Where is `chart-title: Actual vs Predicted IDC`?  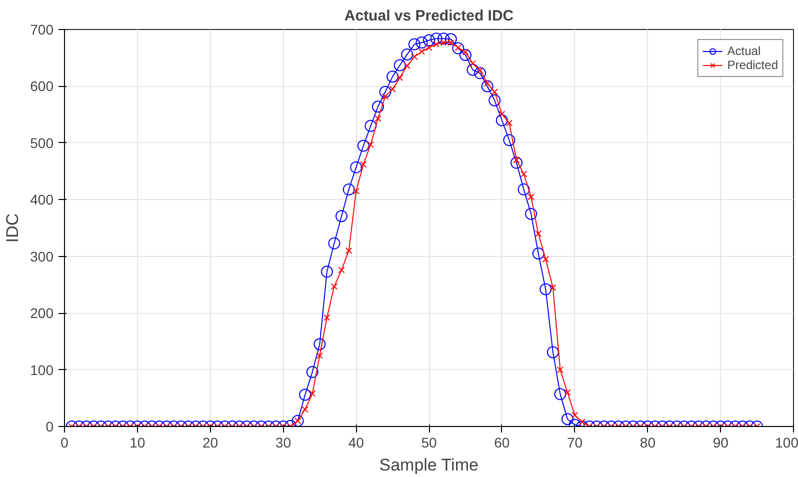 chart-title: Actual vs Predicted IDC is located at coordinates (429, 16).